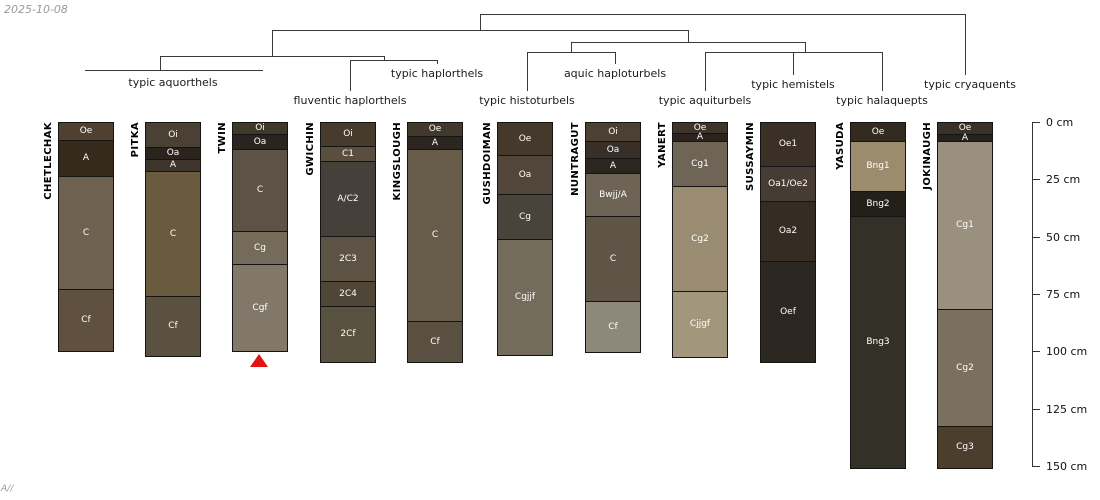 This screenshot has height=500, width=1100. What do you see at coordinates (48, 161) in the screenshot?
I see `pedon-name-text: CHETLECHAK` at bounding box center [48, 161].